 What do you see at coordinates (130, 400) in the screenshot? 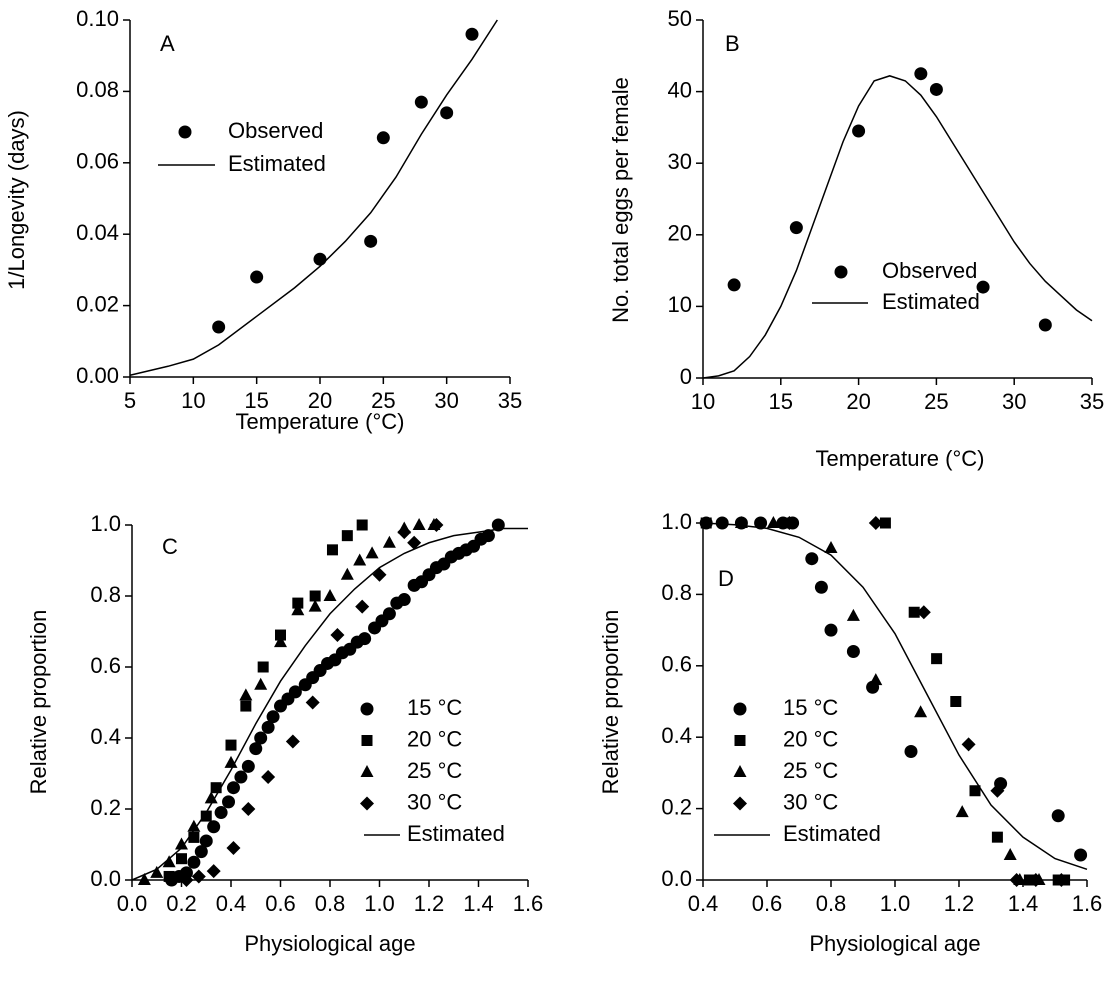
I see `x-tick-label: 5` at bounding box center [130, 400].